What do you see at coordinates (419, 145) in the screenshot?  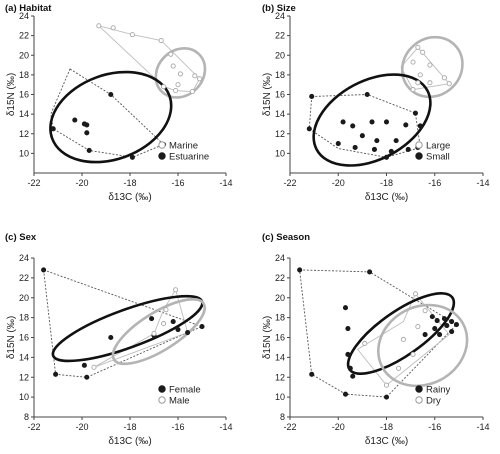 I see `legend-marker-large` at bounding box center [419, 145].